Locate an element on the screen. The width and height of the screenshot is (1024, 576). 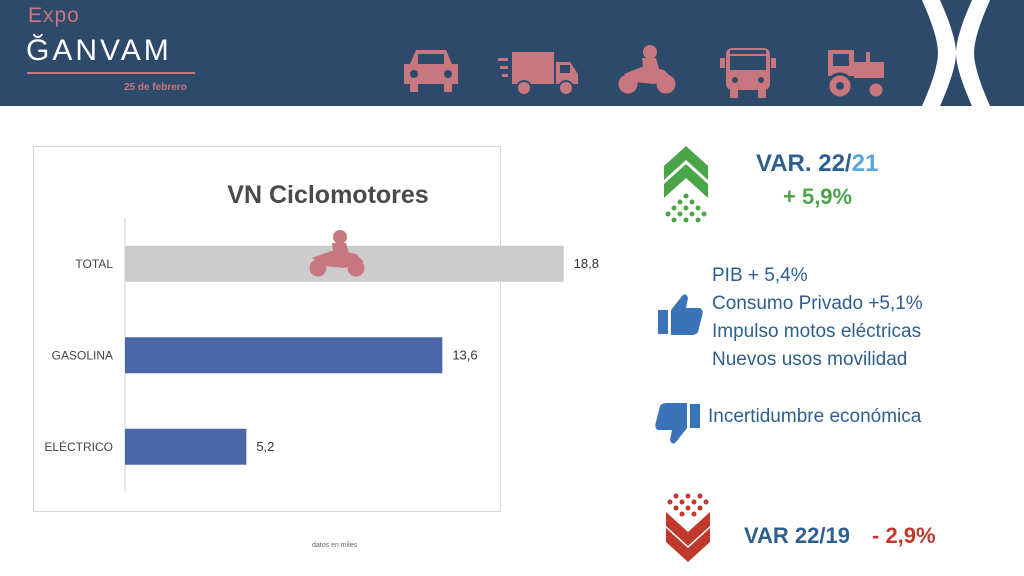
var-22-19-label: VAR 22/19 is located at coordinates (797, 535).